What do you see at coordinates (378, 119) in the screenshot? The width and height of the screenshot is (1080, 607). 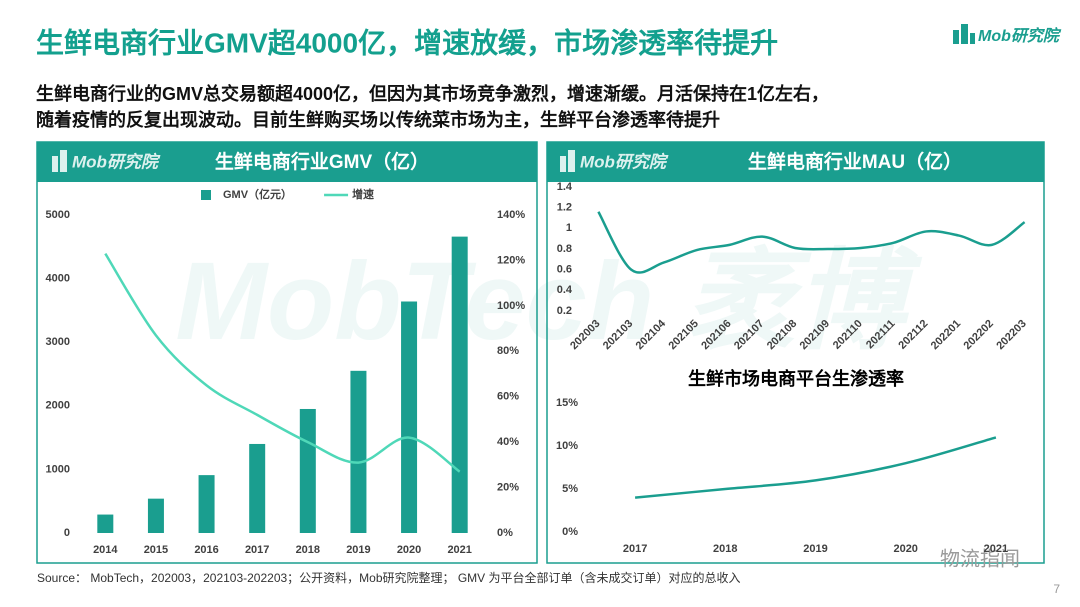 I see `summary-line: 随着疫情的反复出现波动。目前生鲜购买场以传统菜市场为主，生鲜平台渗透率待提升` at bounding box center [378, 119].